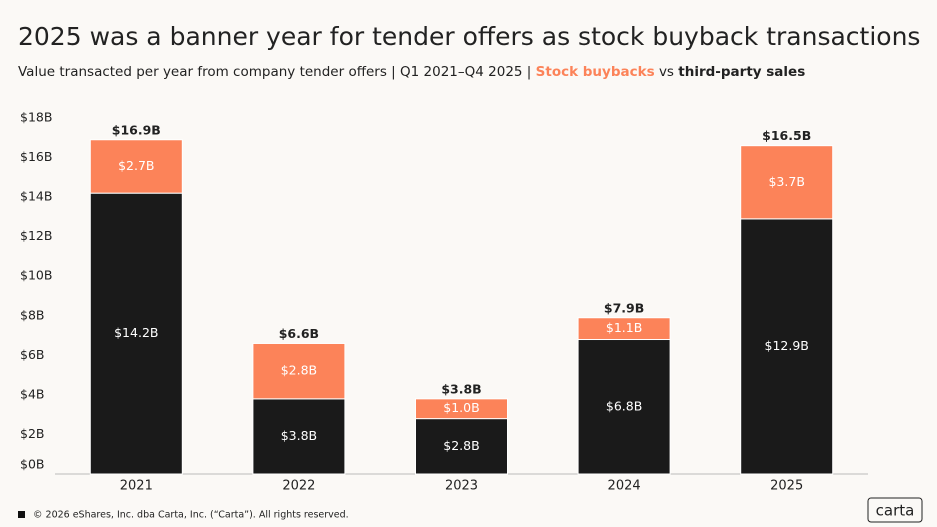 Image resolution: width=937 pixels, height=527 pixels. I want to click on x-tick-label: 2022, so click(298, 486).